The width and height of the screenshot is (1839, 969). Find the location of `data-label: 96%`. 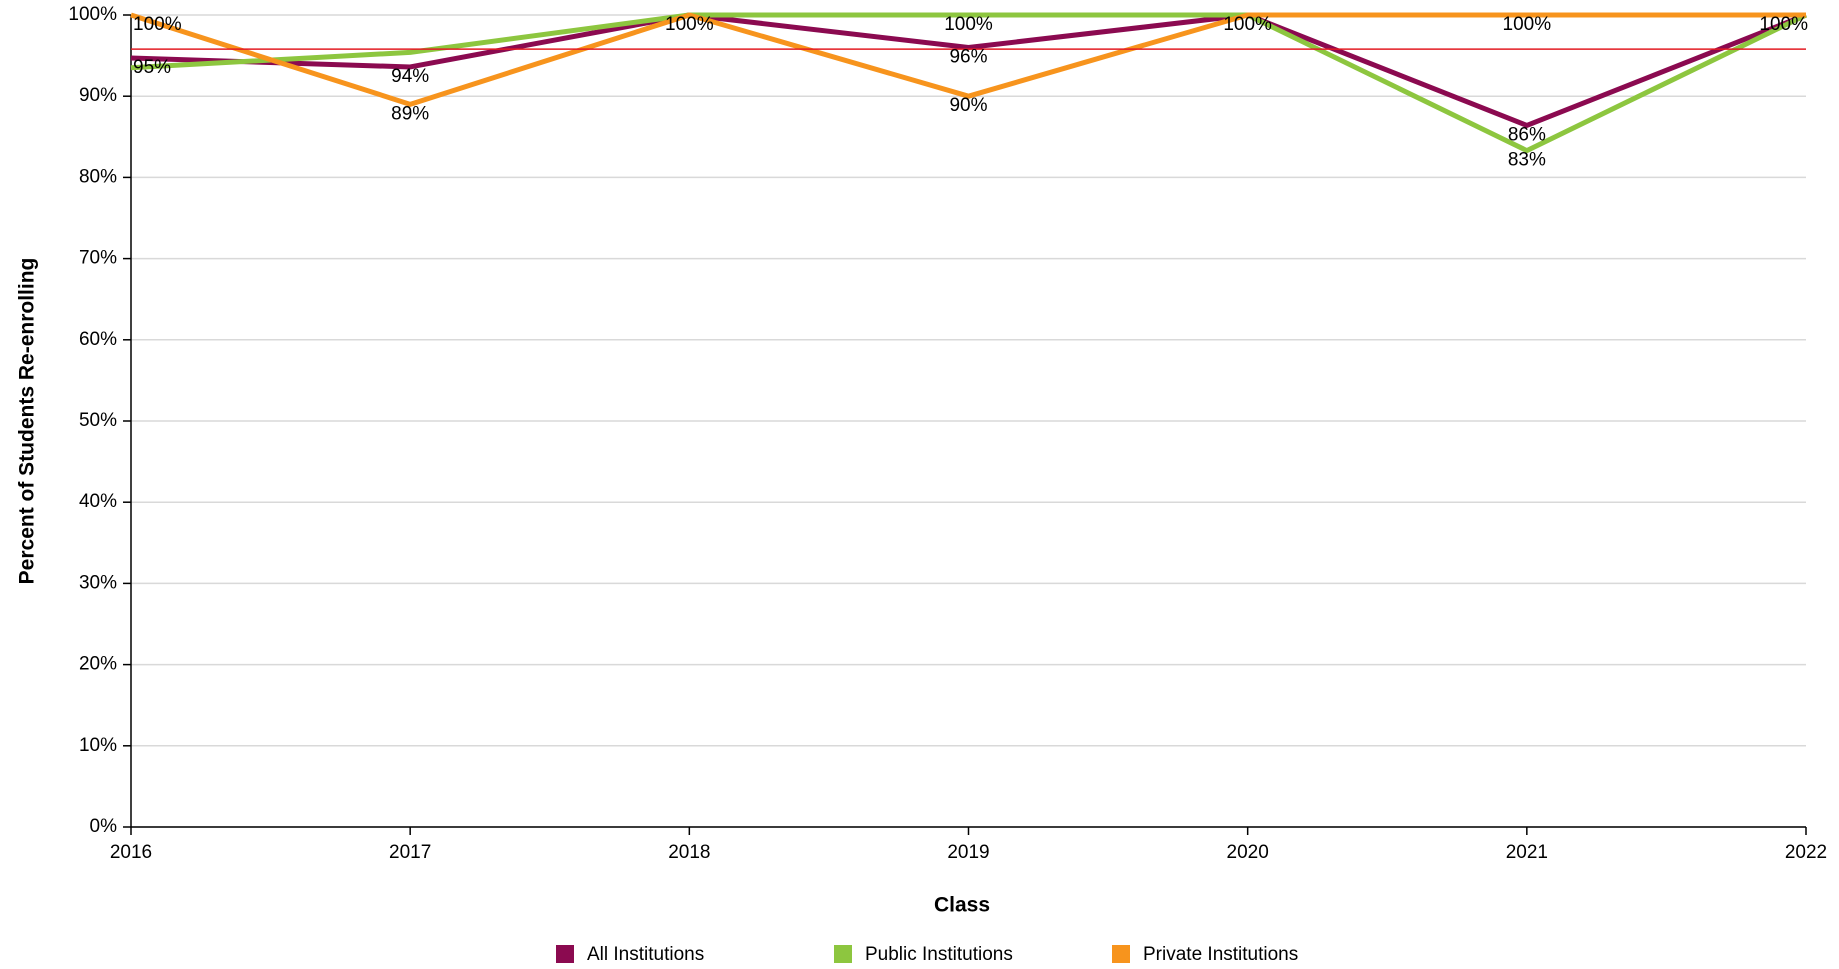

data-label: 96% is located at coordinates (968, 56).